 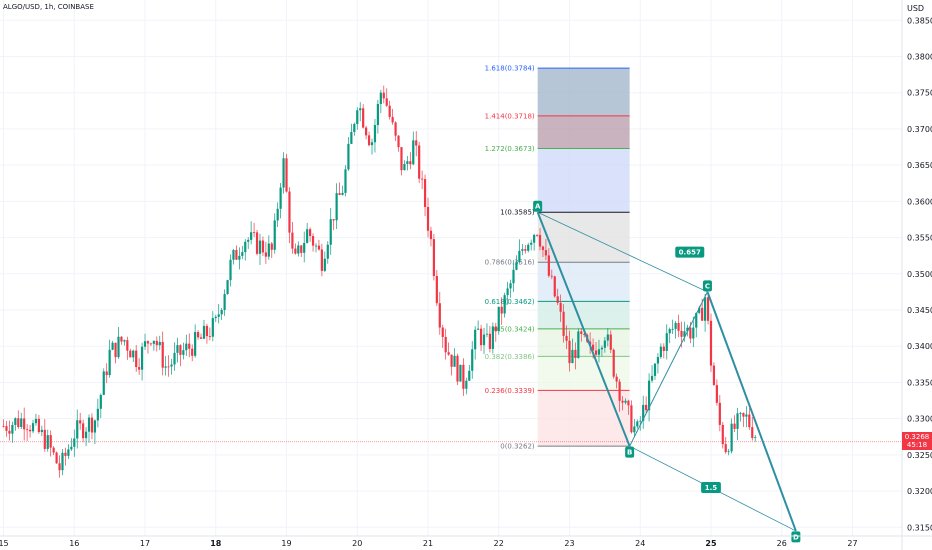 I want to click on abcd-leg, so click(x=583, y=329).